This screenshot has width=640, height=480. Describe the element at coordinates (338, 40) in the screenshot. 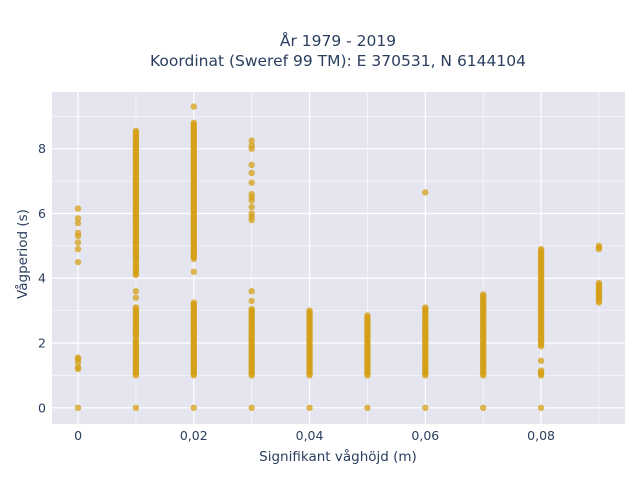

I see `chart-title-line1: År 1979 - 2019` at that location.